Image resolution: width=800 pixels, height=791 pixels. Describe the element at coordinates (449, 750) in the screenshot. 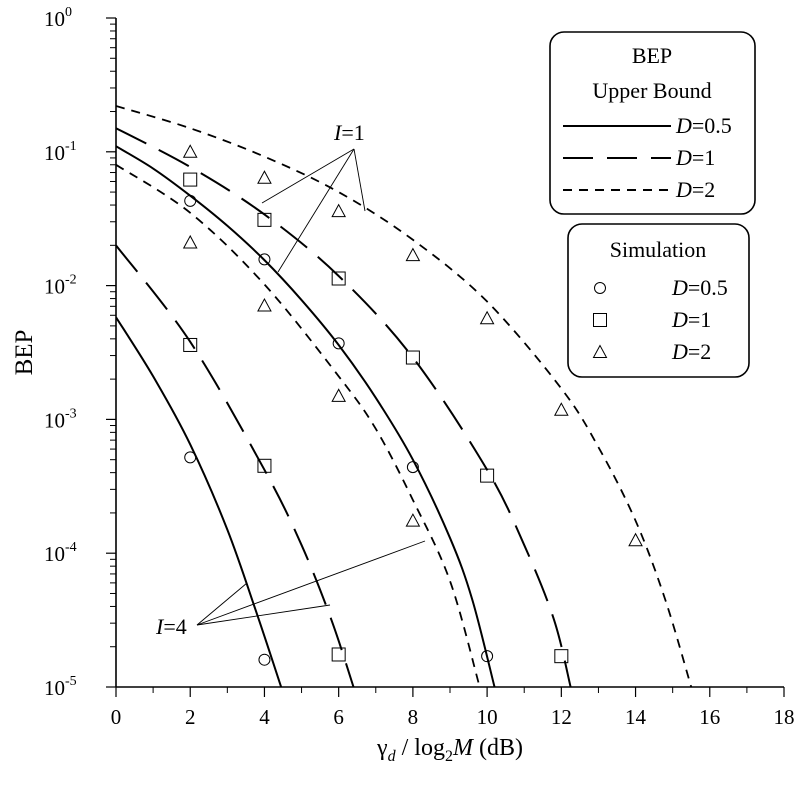

I see `x-axis-title: γd / log2M (dB)` at that location.